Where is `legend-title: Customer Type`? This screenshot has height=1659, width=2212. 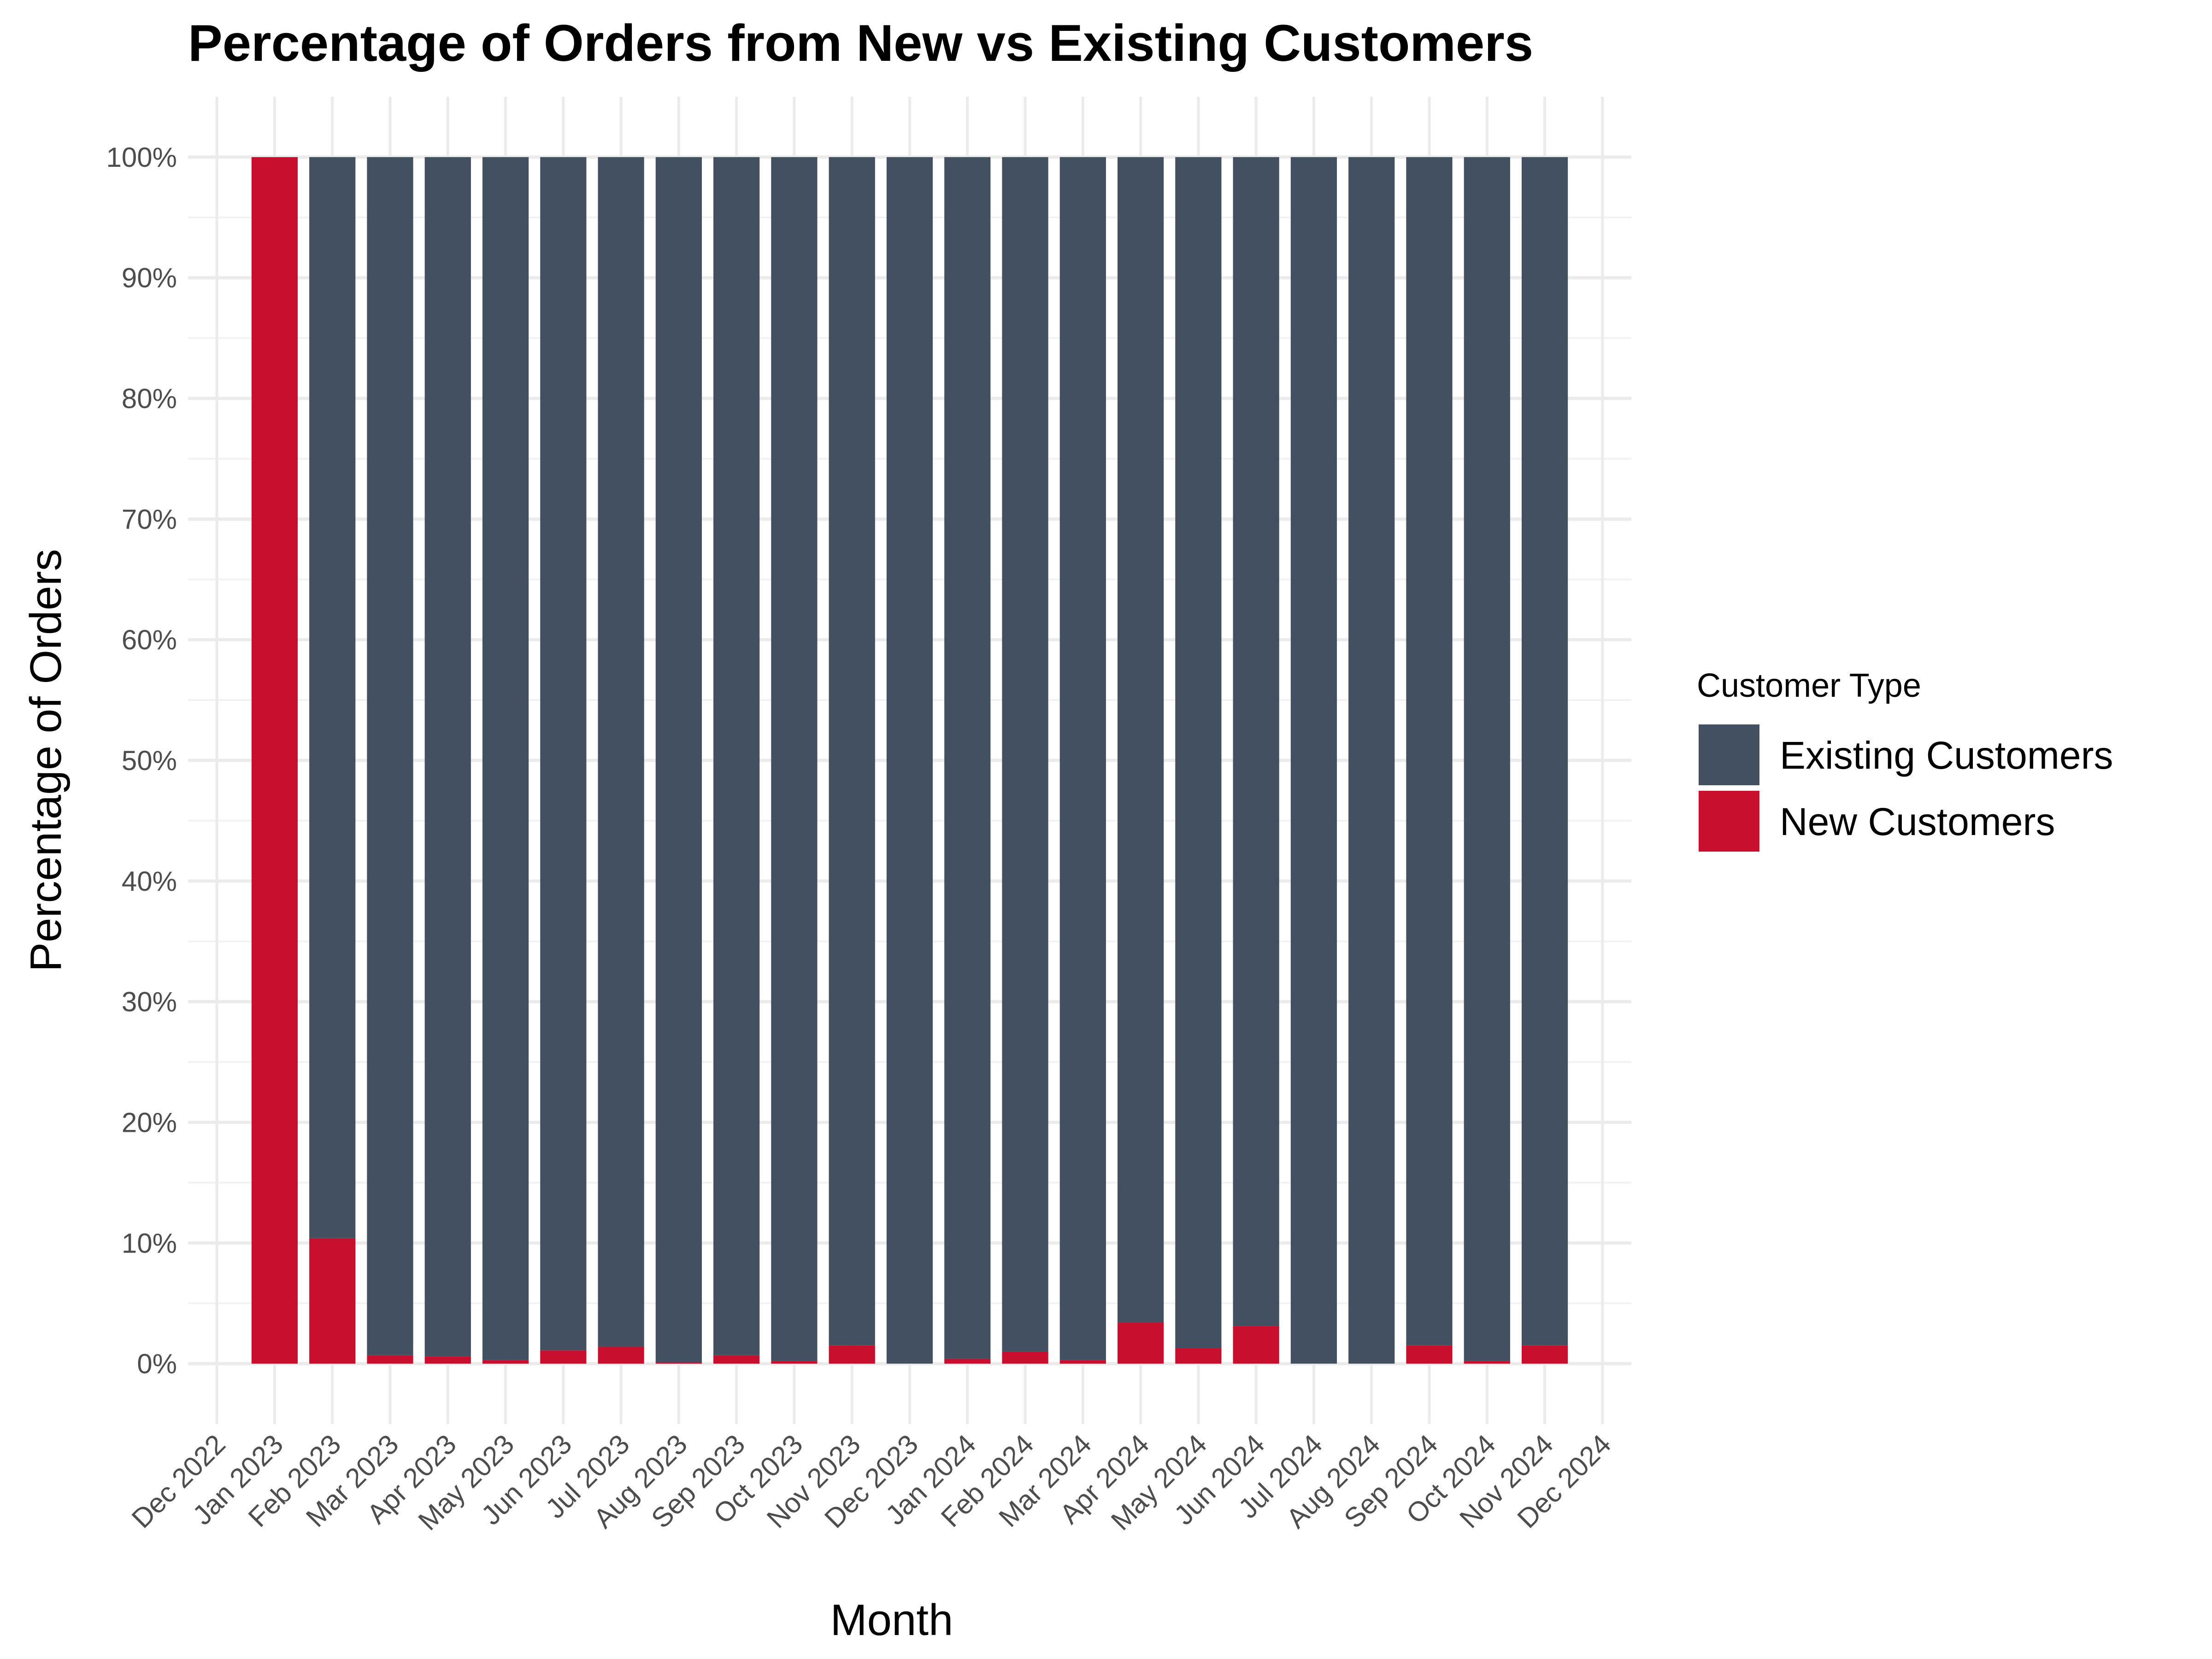
legend-title: Customer Type is located at coordinates (1809, 685).